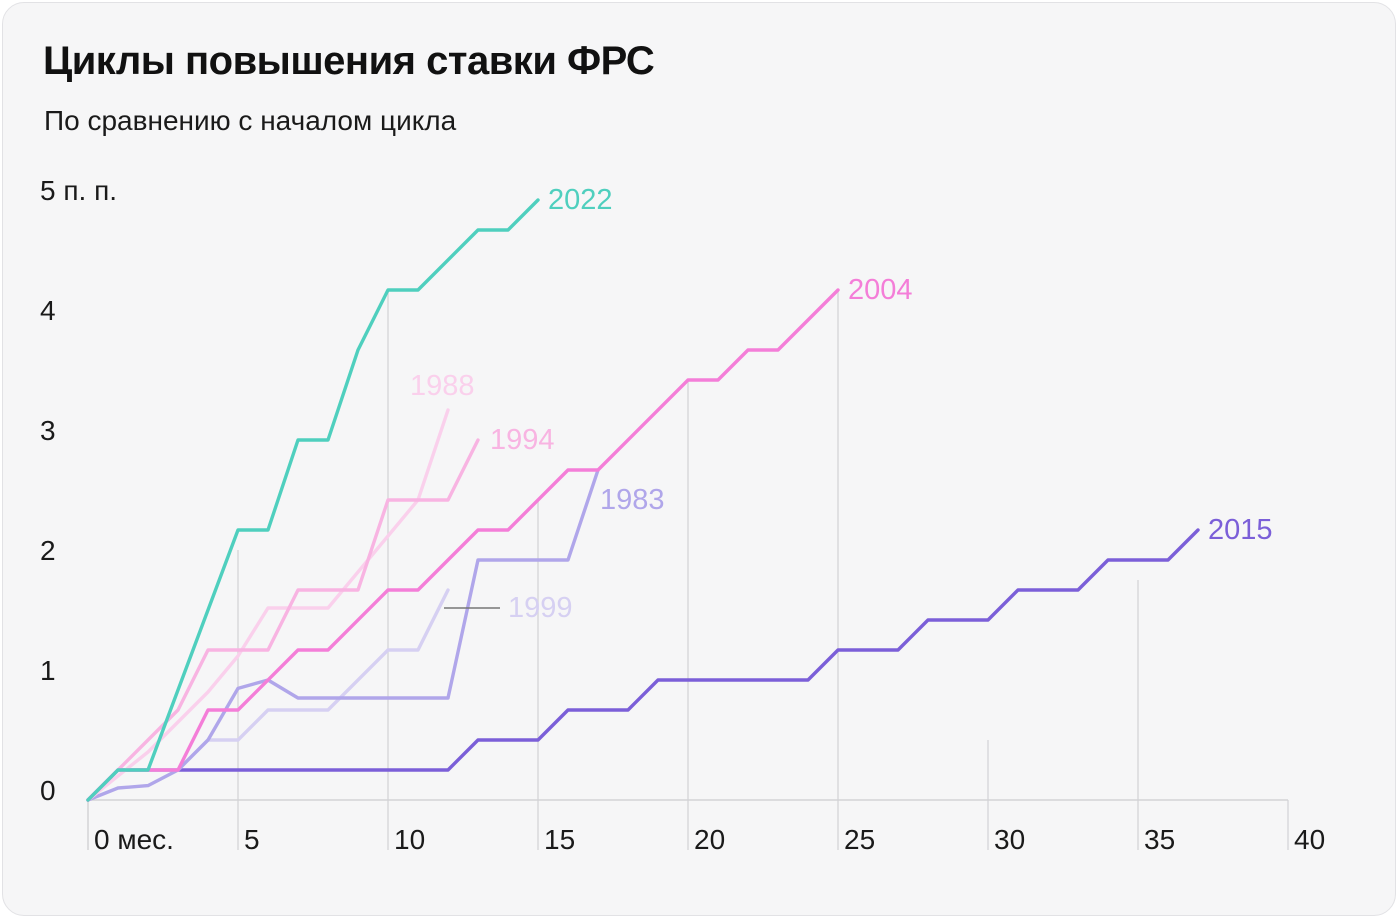  What do you see at coordinates (1240, 530) in the screenshot?
I see `series-label-2015: 2015` at bounding box center [1240, 530].